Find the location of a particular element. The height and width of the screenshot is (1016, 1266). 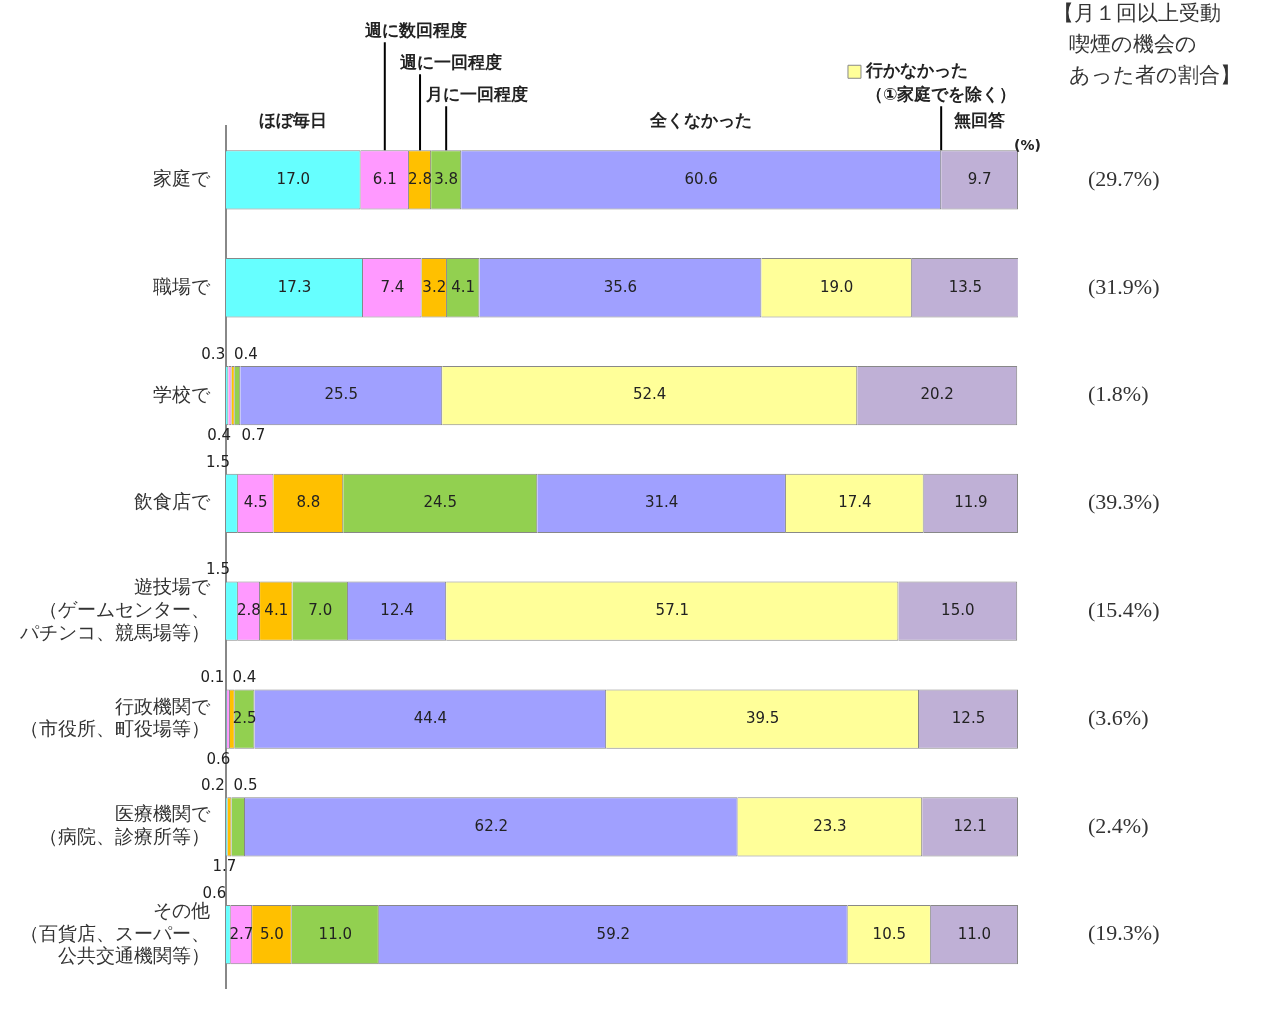

data-label: 1.7 is located at coordinates (224, 866).